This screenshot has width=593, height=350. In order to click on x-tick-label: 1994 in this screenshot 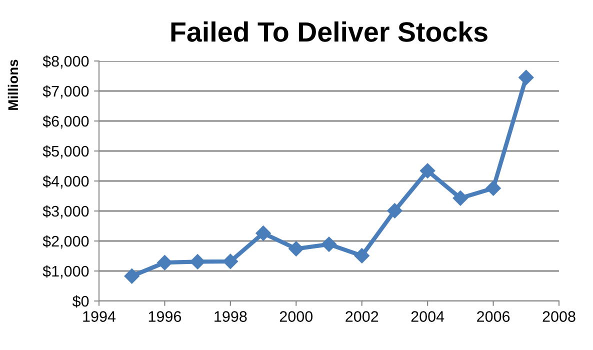, I will do `click(99, 316)`.